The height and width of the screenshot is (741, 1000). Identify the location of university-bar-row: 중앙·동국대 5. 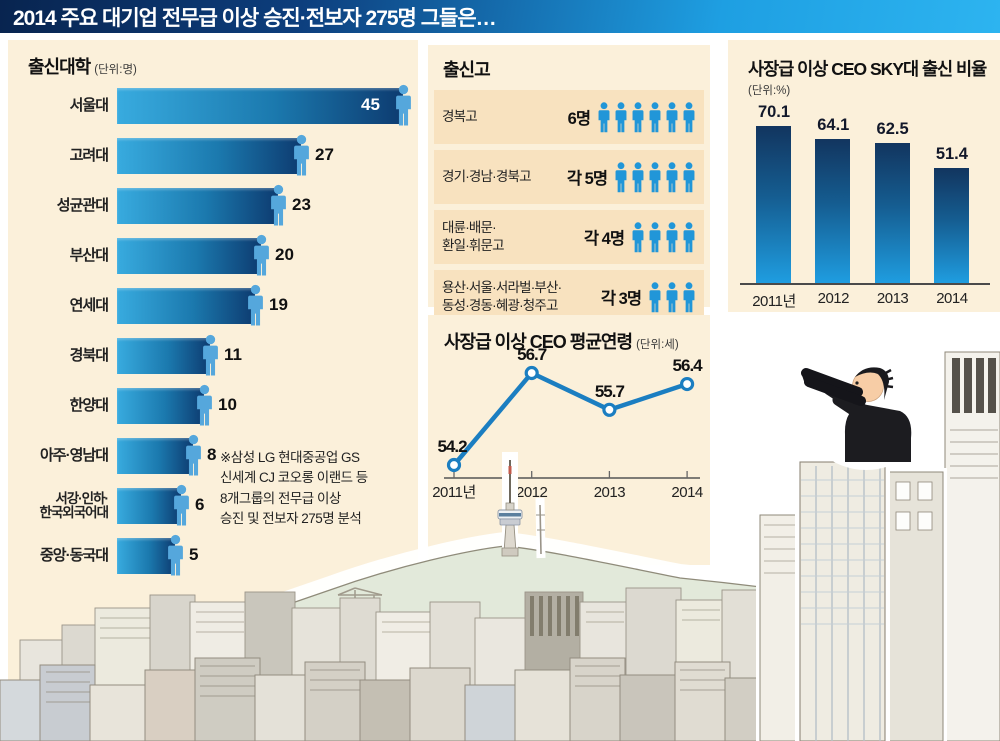
(213, 555).